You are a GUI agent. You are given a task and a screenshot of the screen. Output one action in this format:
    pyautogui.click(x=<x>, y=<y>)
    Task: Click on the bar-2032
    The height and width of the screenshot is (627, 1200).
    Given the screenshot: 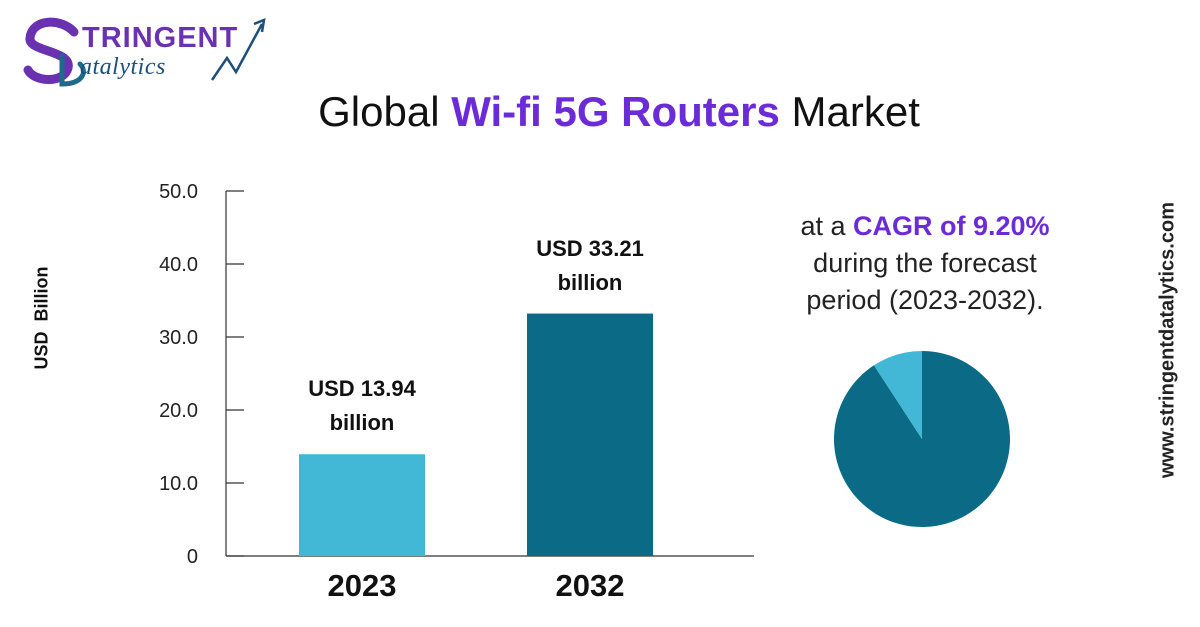 What is the action you would take?
    pyautogui.click(x=590, y=434)
    